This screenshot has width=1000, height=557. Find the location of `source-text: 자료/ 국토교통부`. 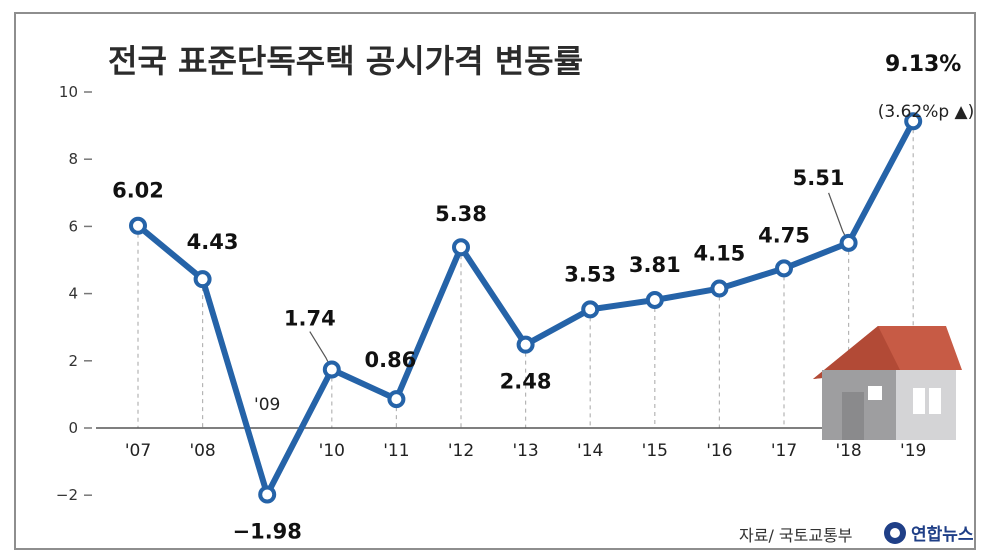

source-text: 자료/ 국토교통부 is located at coordinates (796, 535).